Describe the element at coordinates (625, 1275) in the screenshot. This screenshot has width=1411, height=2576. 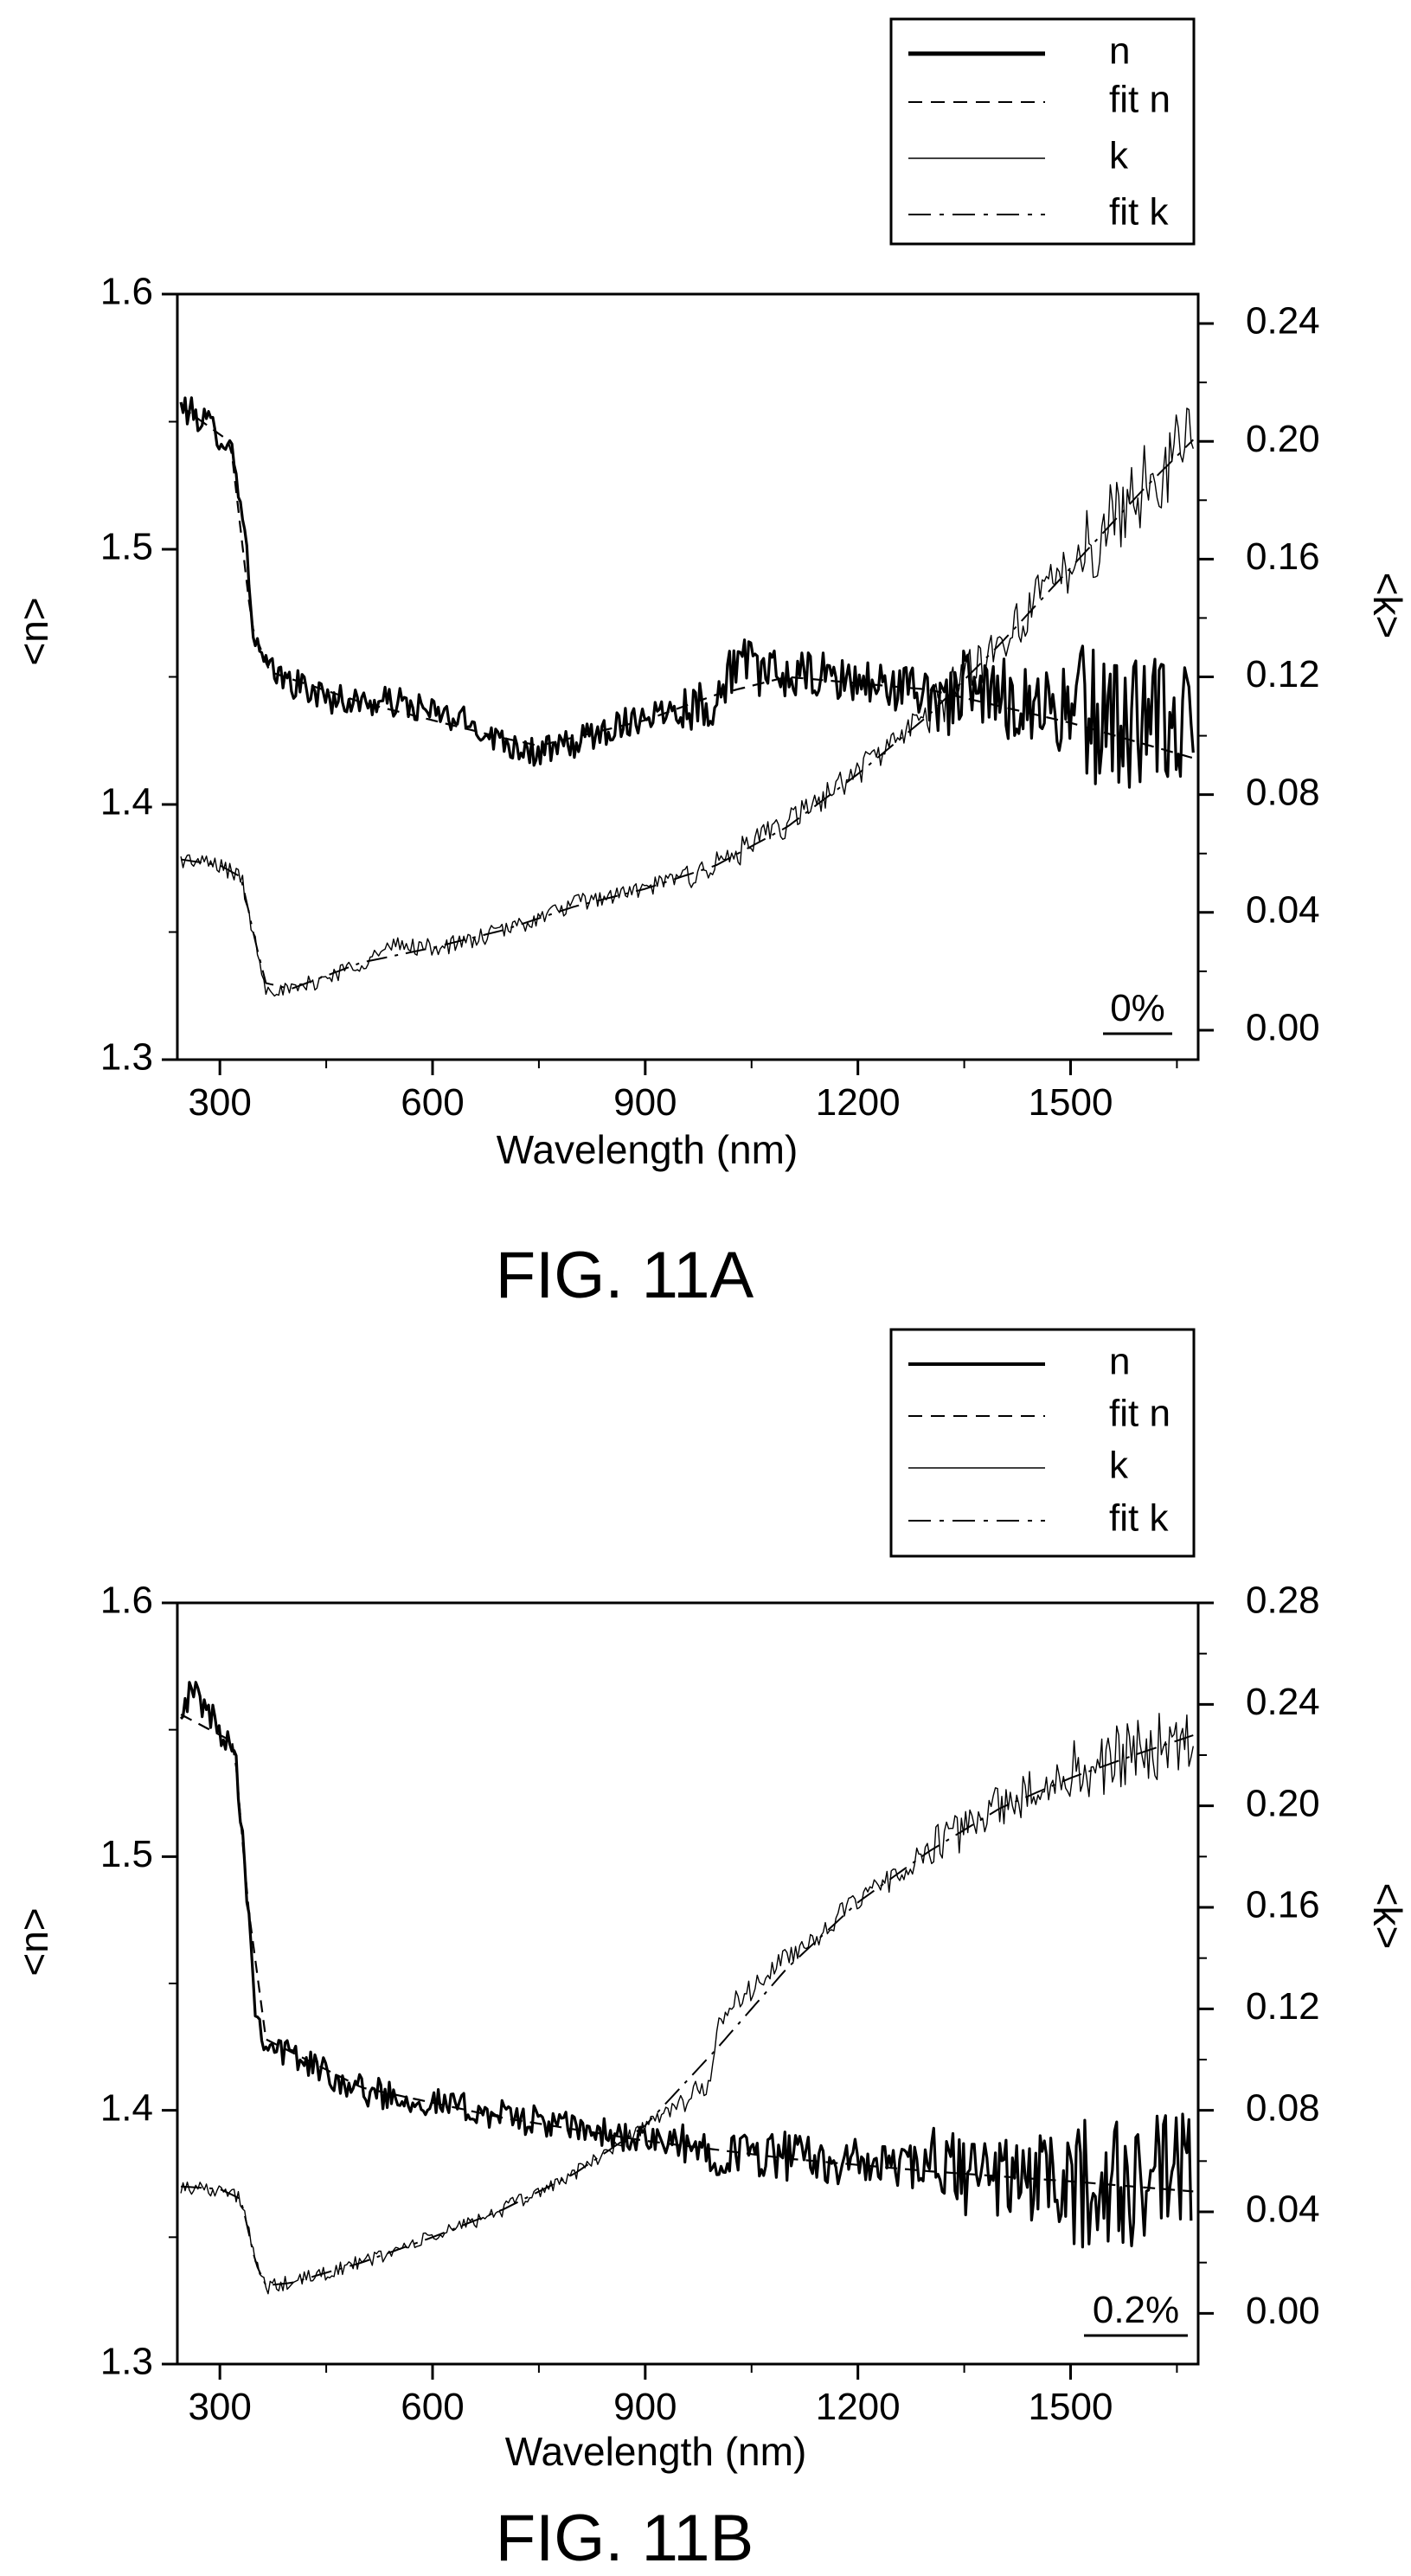
I see `figure-caption-11a: FIG. 11A` at that location.